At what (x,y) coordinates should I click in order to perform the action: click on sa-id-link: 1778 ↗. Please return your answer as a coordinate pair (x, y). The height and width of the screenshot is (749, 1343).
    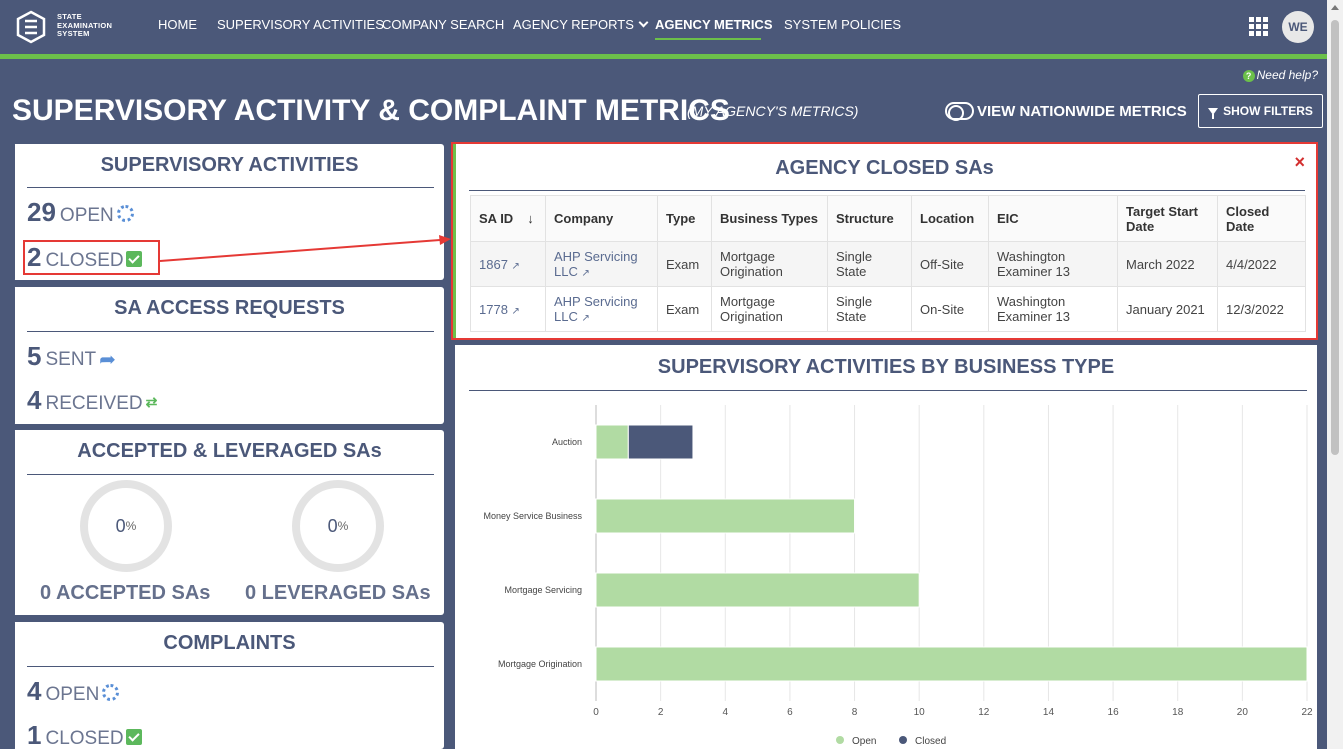
    Looking at the image, I should click on (508, 309).